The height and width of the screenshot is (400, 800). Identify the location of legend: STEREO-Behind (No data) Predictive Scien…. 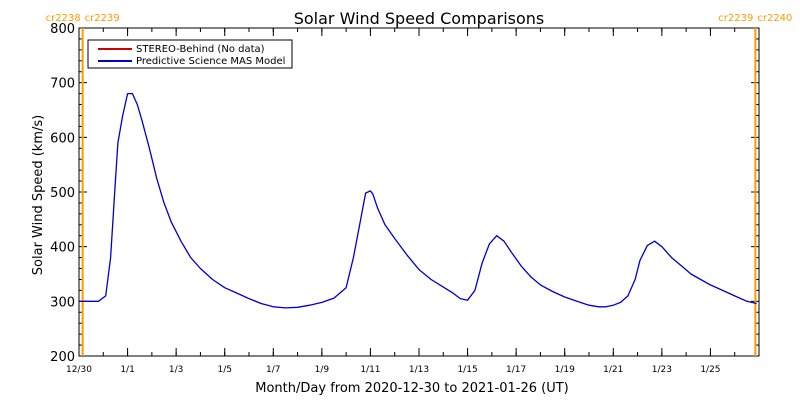
(190, 54).